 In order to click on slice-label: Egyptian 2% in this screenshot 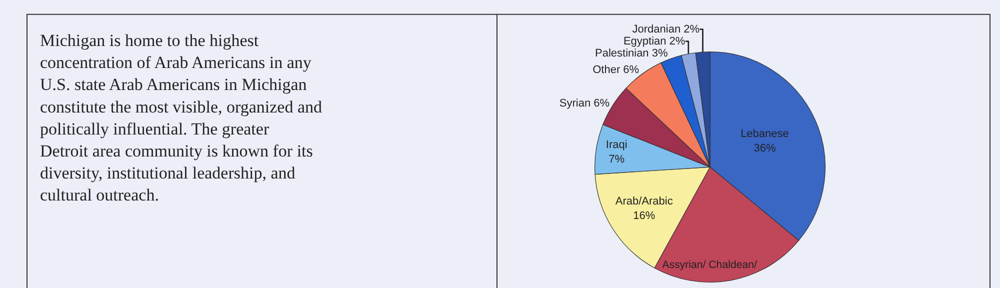, I will do `click(654, 41)`.